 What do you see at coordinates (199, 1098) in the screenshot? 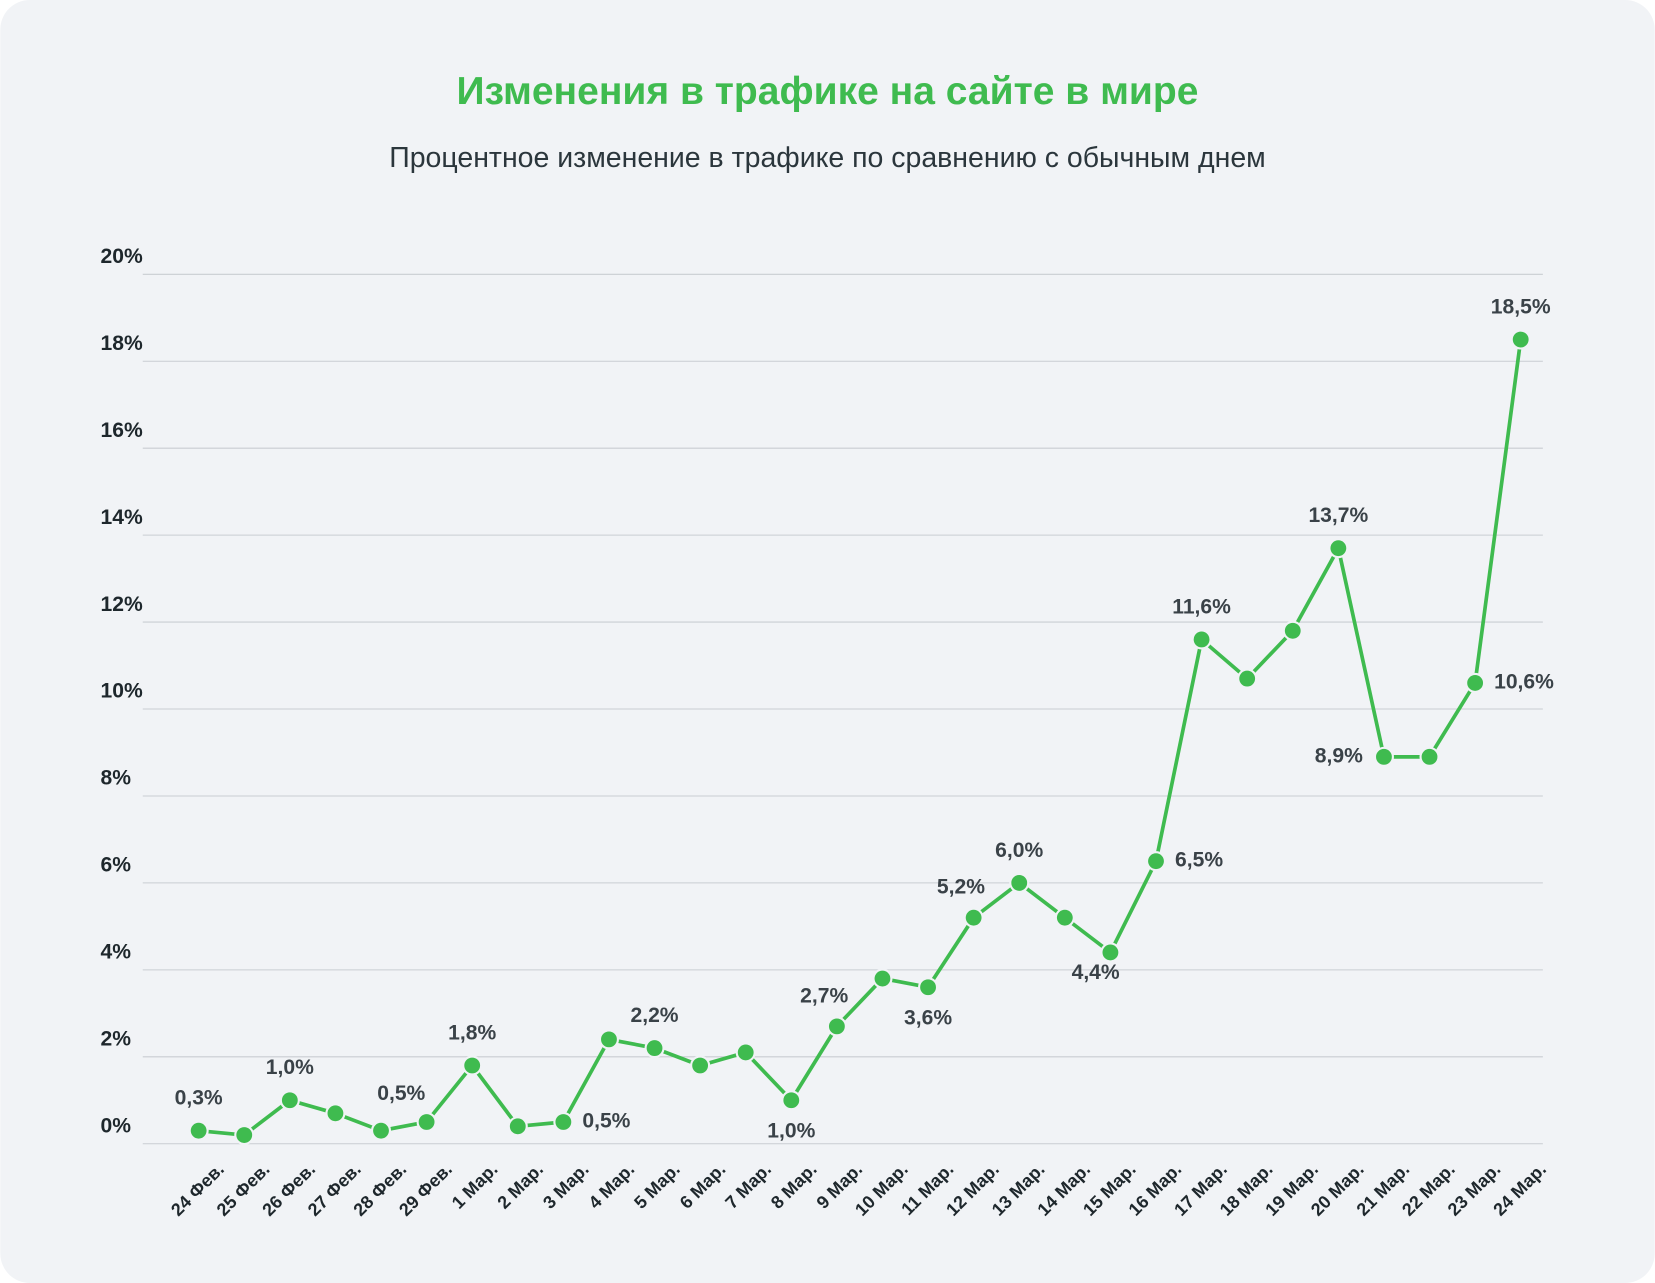
I see `value-label: 0,3%` at bounding box center [199, 1098].